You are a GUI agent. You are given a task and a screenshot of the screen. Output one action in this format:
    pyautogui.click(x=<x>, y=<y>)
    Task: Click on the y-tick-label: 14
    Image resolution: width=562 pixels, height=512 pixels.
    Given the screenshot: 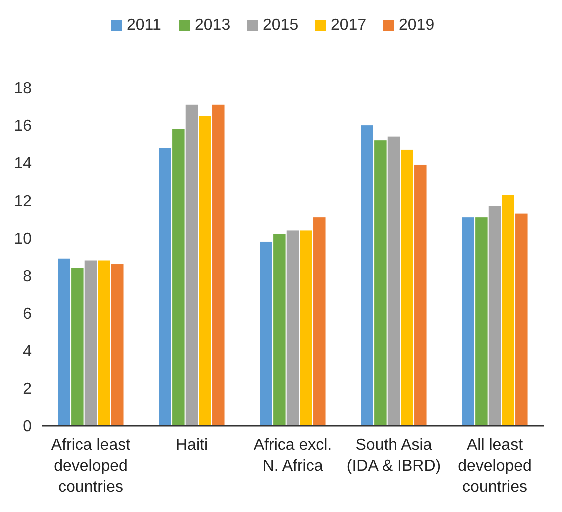 What is the action you would take?
    pyautogui.click(x=23, y=164)
    